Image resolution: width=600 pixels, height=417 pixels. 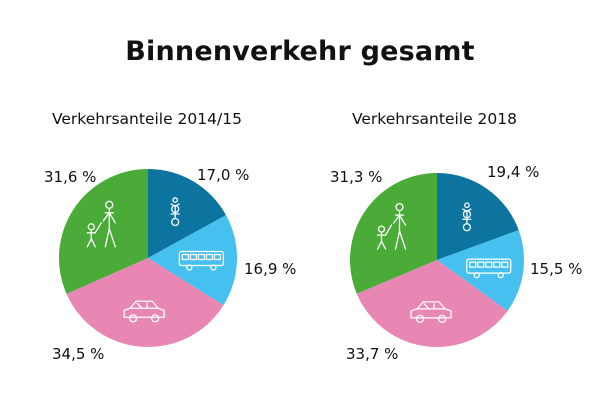 I want to click on pie-label-0-1: 16,9 %, so click(x=270, y=269).